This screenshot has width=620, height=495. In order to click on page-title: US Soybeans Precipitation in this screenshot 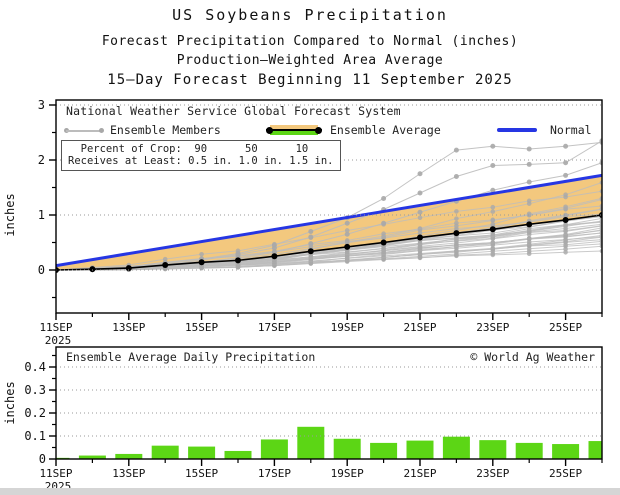, I will do `click(310, 15)`.